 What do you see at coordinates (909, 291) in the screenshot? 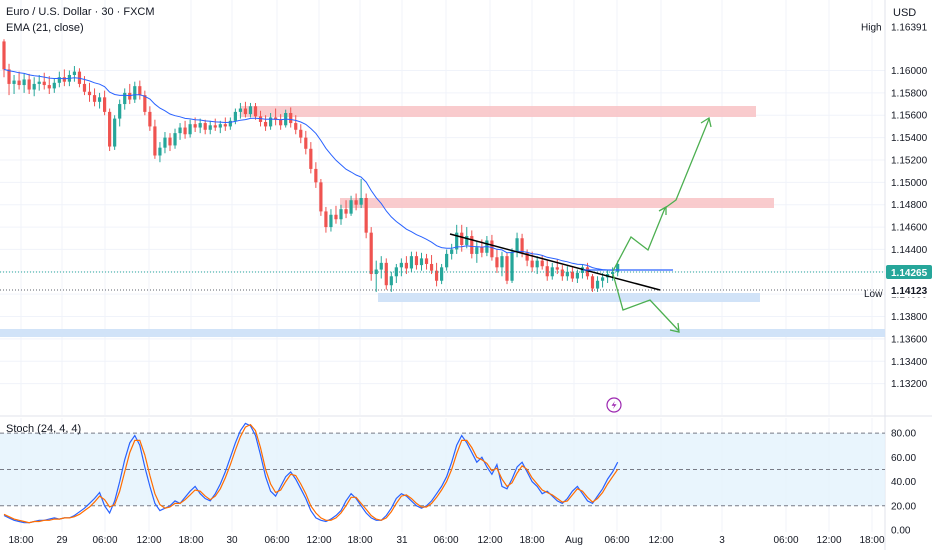
I see `close-price-value: 1.14123` at bounding box center [909, 291].